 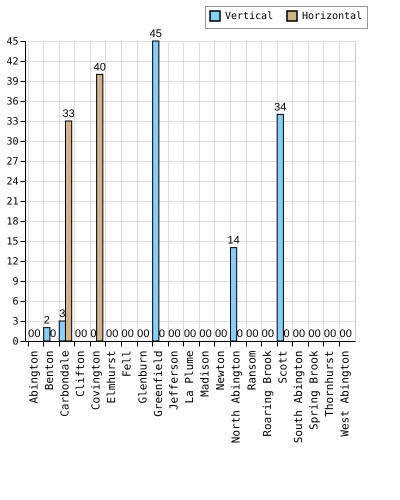 I want to click on y-tick-label: 12, so click(x=12, y=262).